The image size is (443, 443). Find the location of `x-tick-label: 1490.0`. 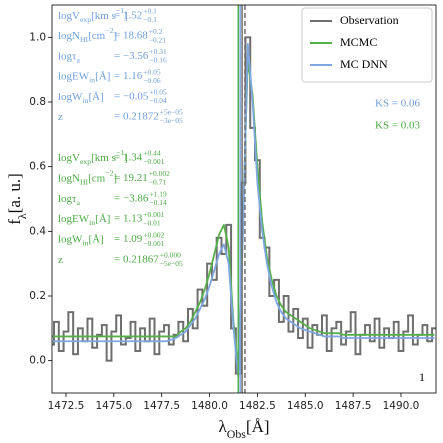

x-tick-label: 1490.0 is located at coordinates (401, 406).